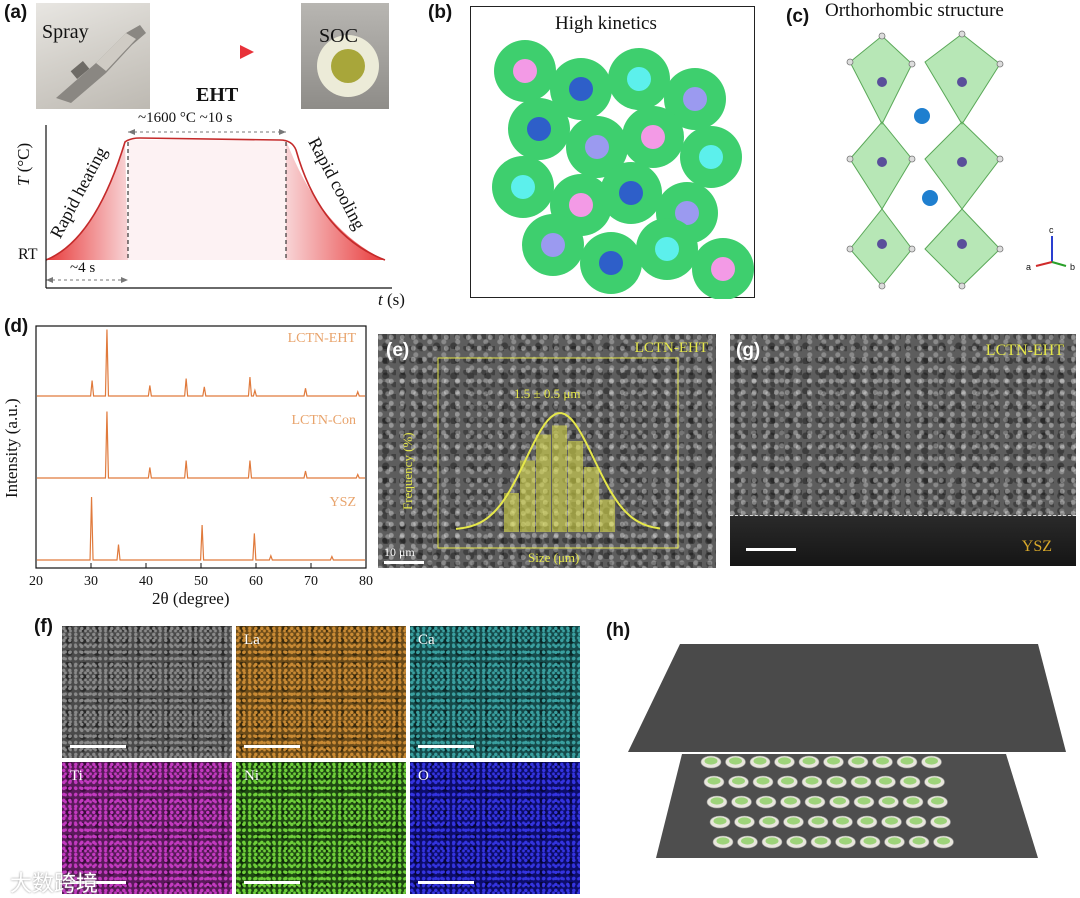  I want to click on axis-b-label: b, so click(1073, 267).